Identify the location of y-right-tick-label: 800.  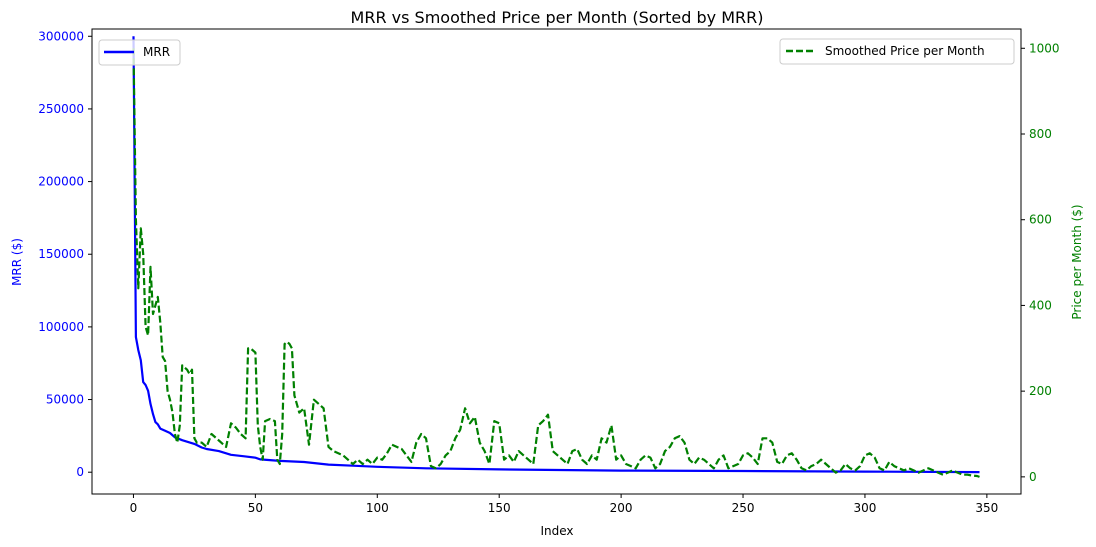
(1040, 134).